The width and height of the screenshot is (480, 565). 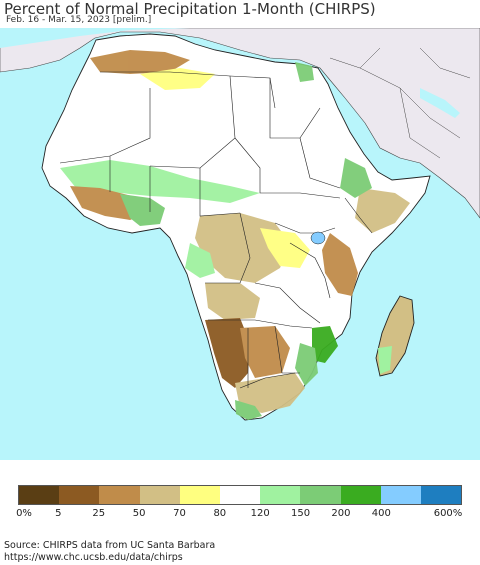 I want to click on legend-label: 25, so click(x=99, y=513).